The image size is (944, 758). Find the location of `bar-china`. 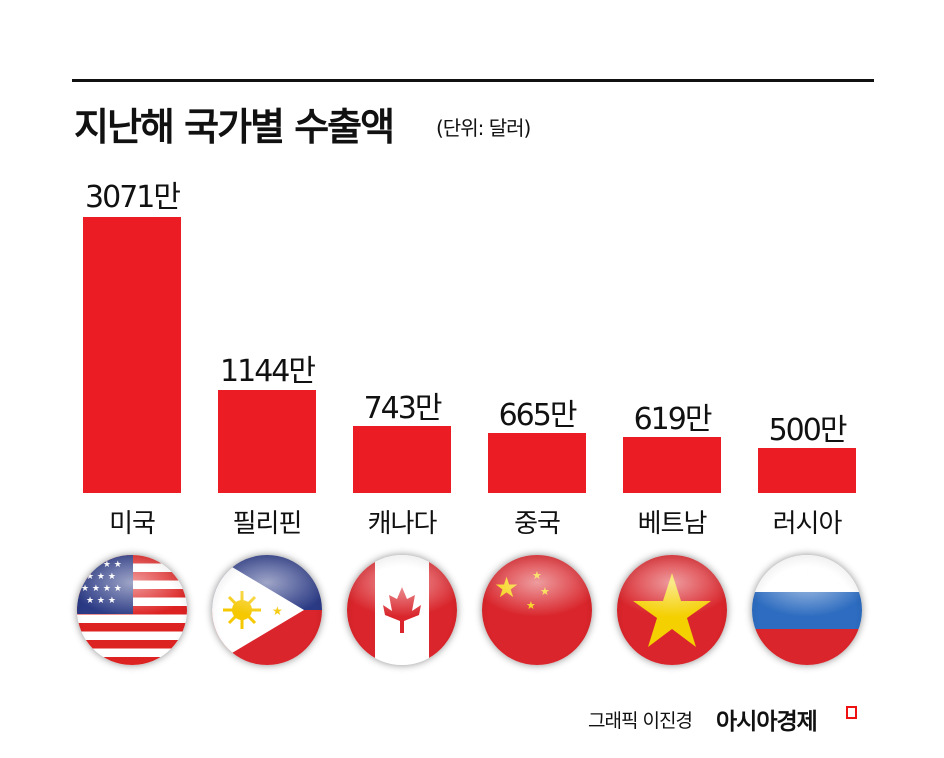

bar-china is located at coordinates (537, 463).